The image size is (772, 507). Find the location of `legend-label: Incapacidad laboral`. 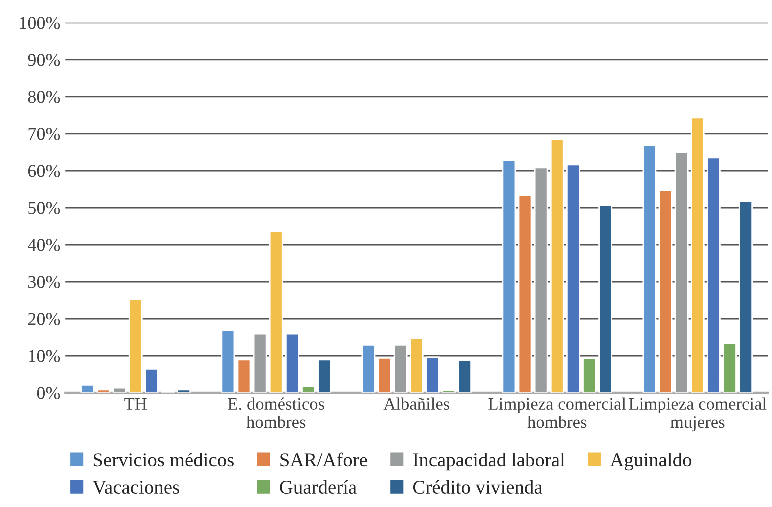

legend-label: Incapacidad laboral is located at coordinates (489, 461).